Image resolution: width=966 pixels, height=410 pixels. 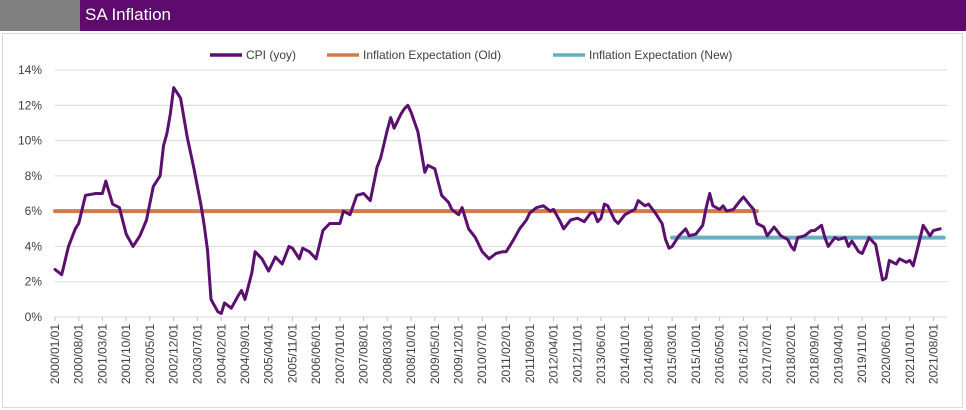 I want to click on y-tick-label: 2%, so click(x=34, y=282).